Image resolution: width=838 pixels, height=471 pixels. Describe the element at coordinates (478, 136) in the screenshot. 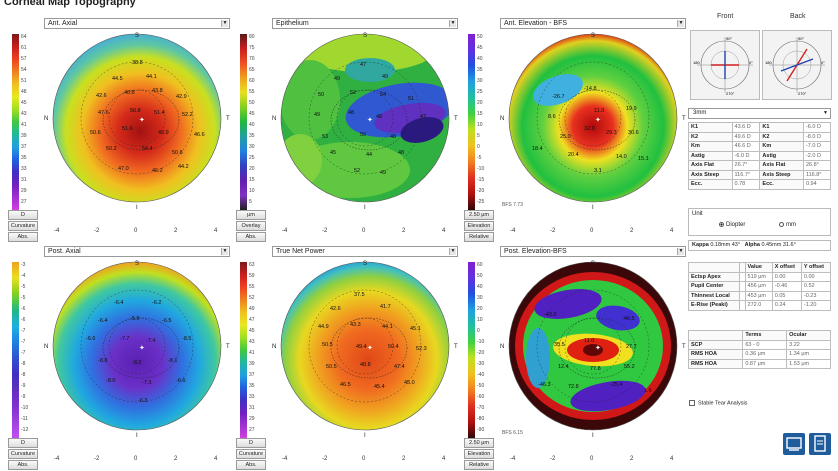

I see `scale-tick-label: 5` at that location.